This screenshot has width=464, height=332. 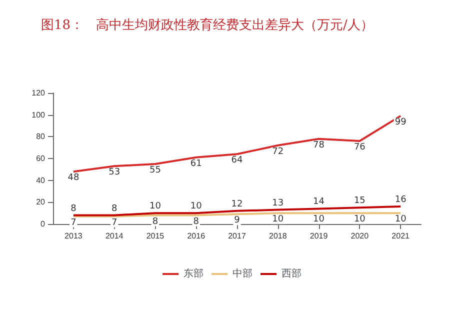 I want to click on x-tick-label: 2014, so click(x=114, y=236).